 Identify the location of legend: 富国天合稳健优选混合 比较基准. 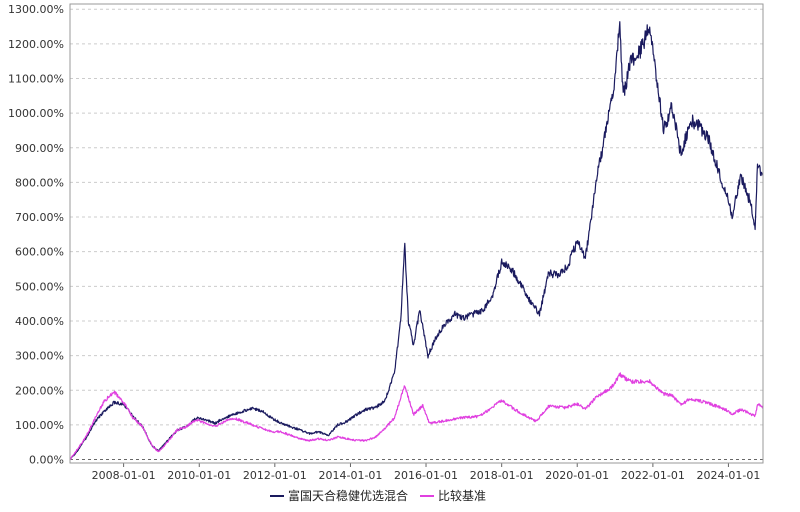
(378, 495).